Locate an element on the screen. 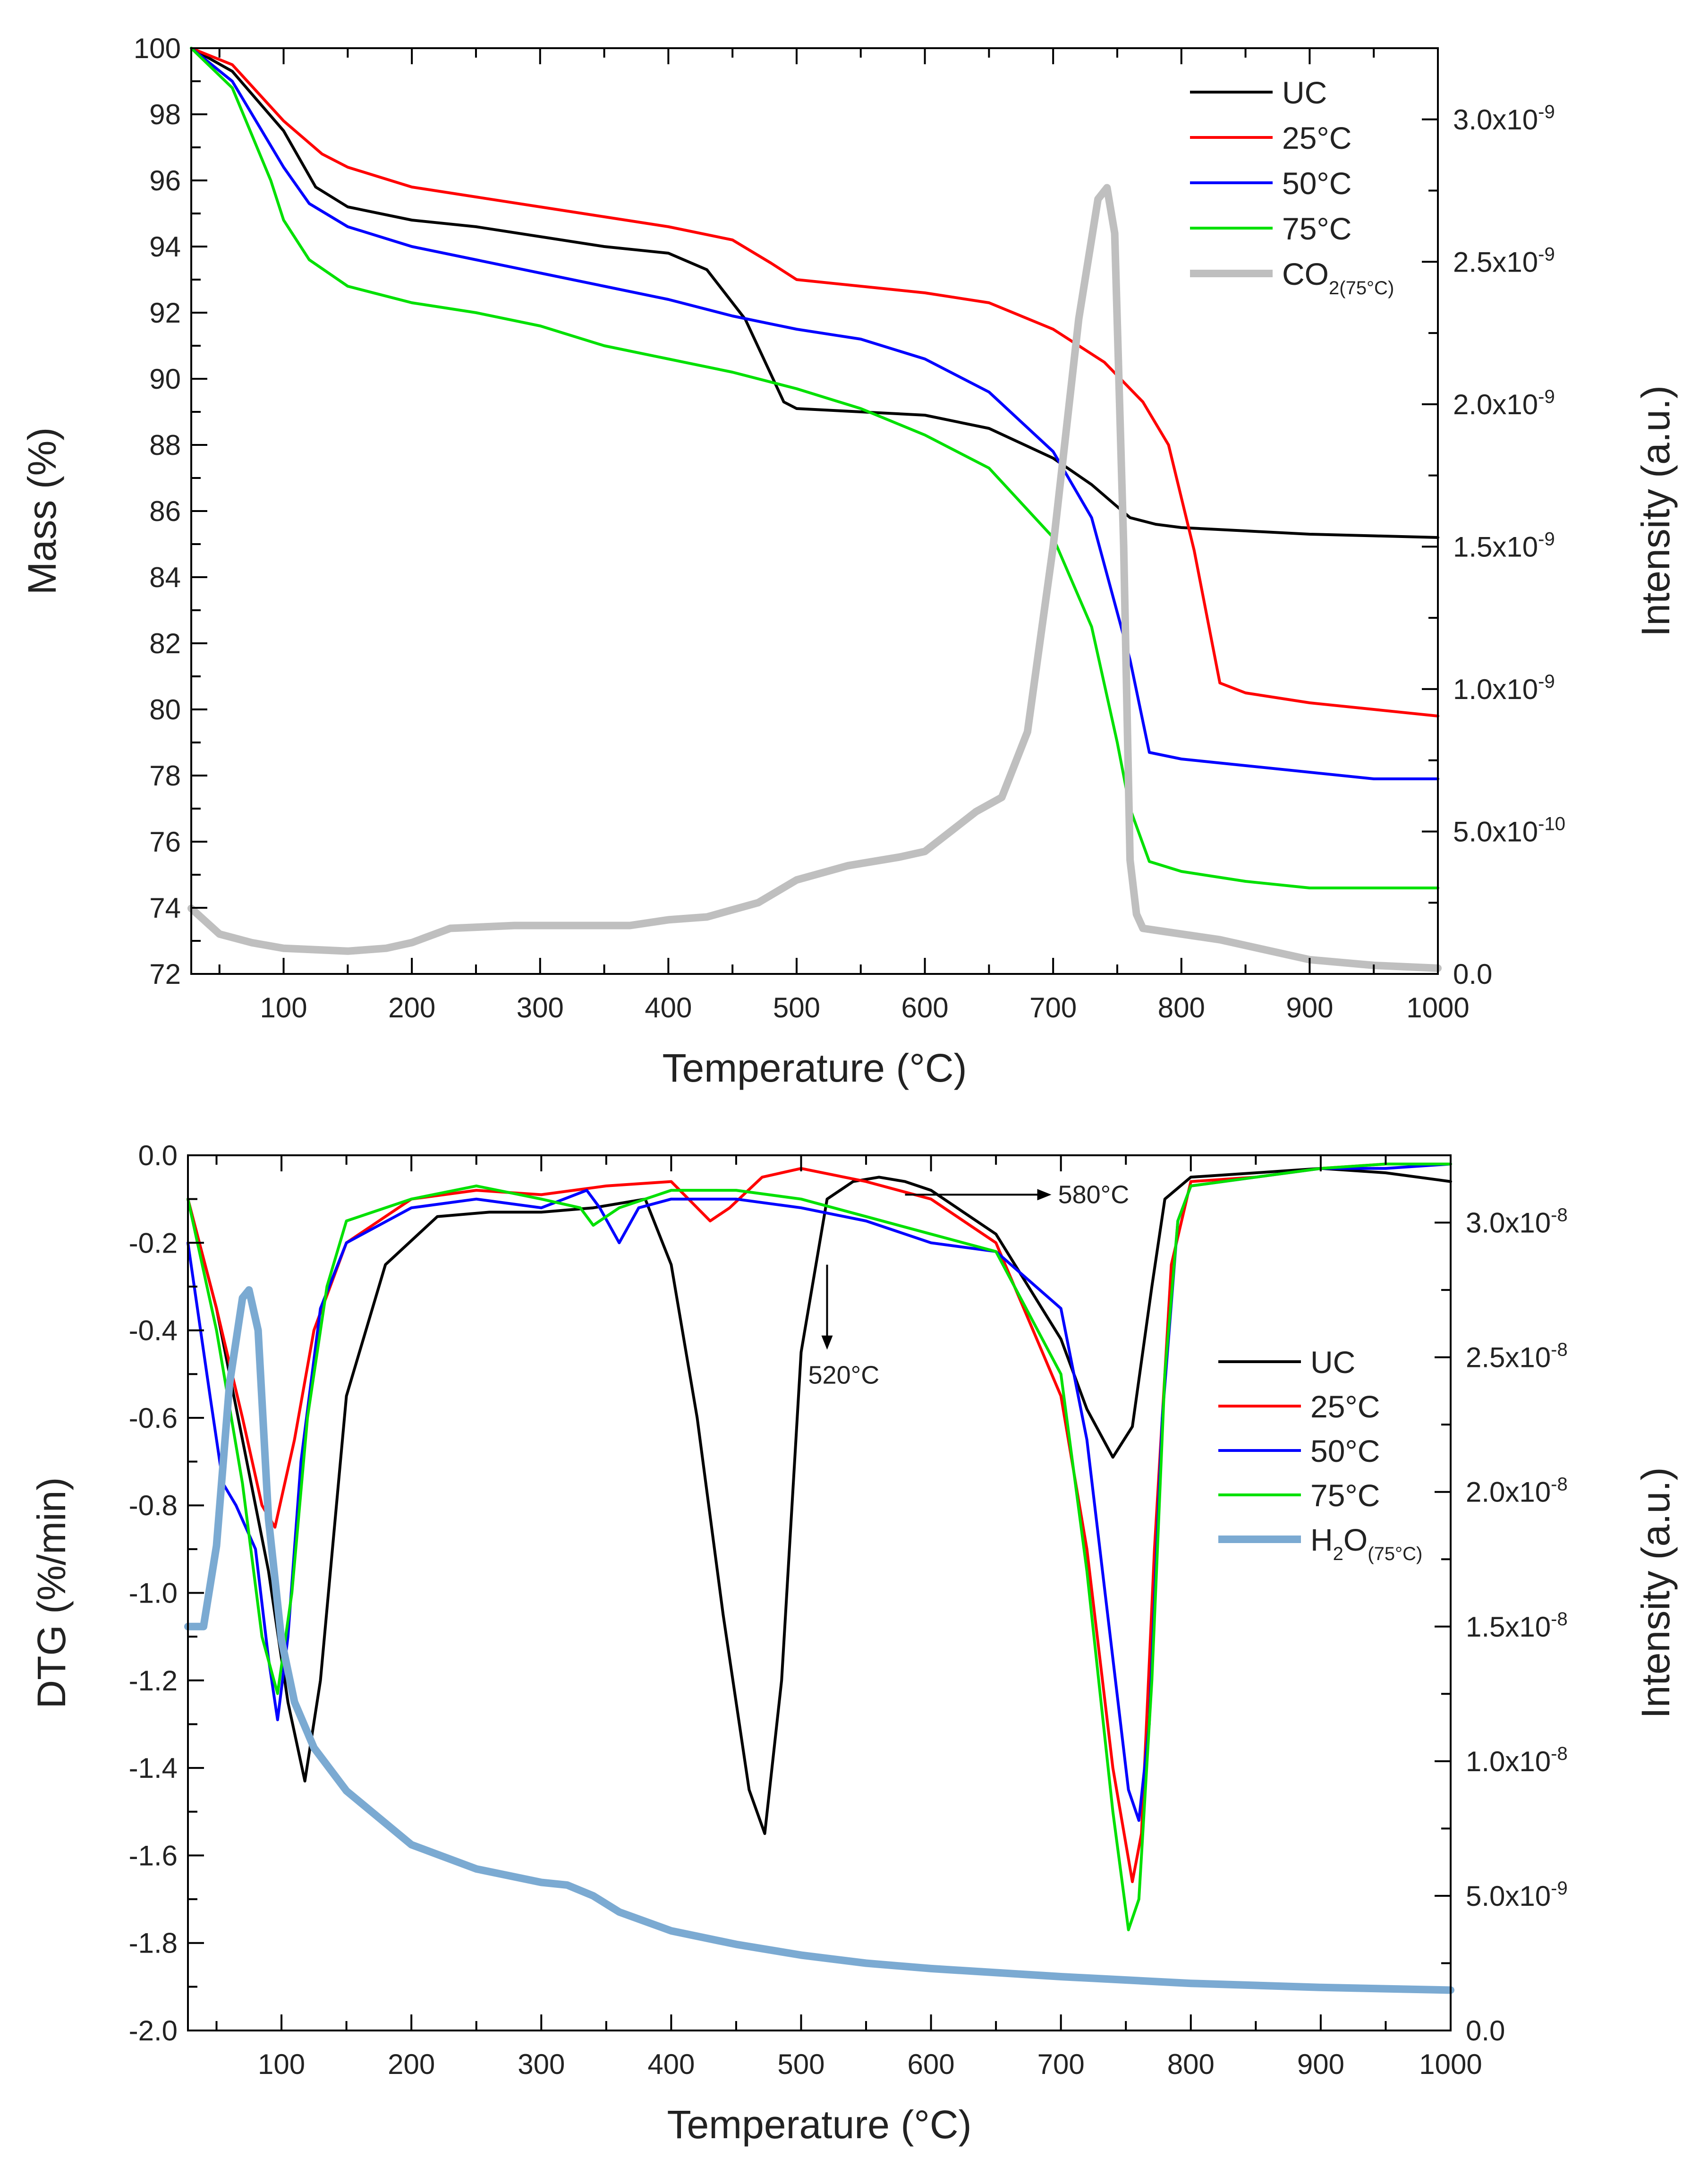 This screenshot has height=2184, width=1691. bottom-y-axis-title: DTG (%/min) is located at coordinates (51, 1593).